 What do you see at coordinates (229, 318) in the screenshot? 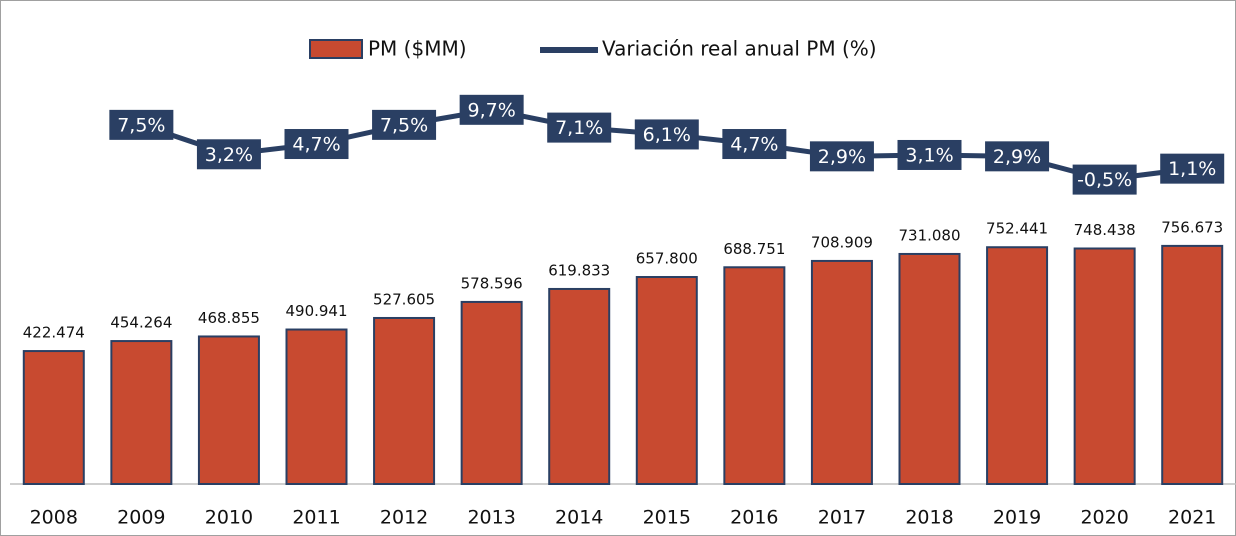
I see `data-label: 468.855` at bounding box center [229, 318].